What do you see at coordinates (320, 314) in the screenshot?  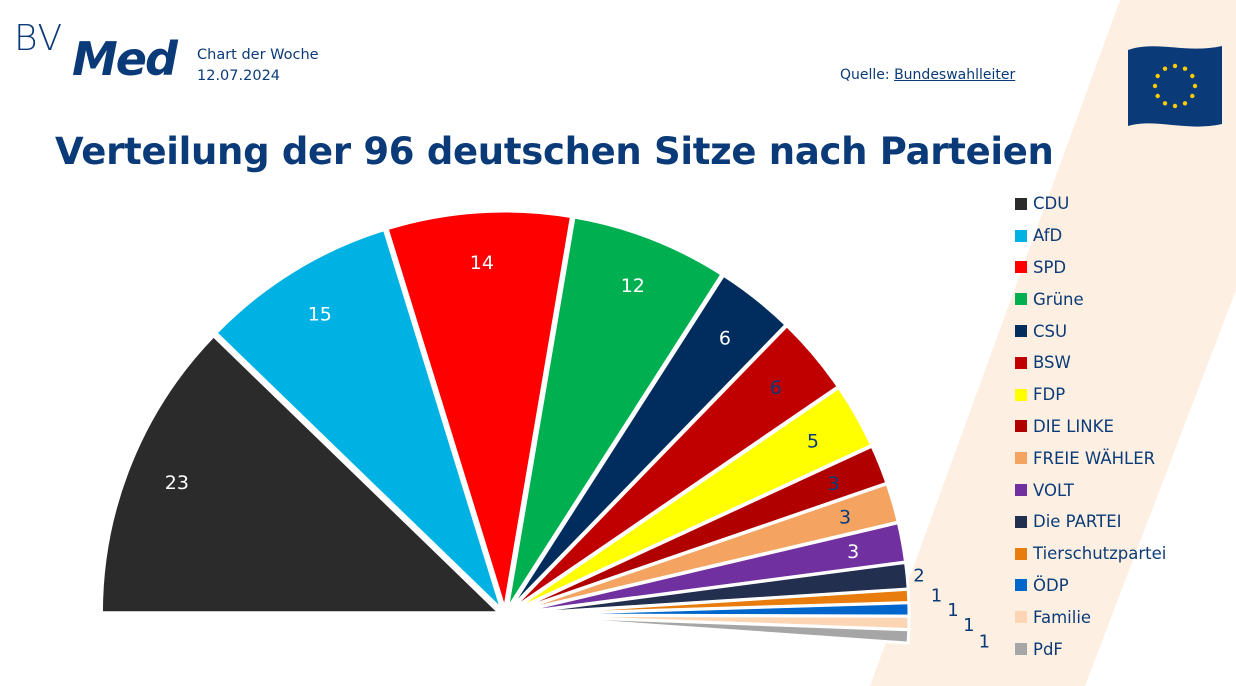 I see `data-label: 15` at bounding box center [320, 314].